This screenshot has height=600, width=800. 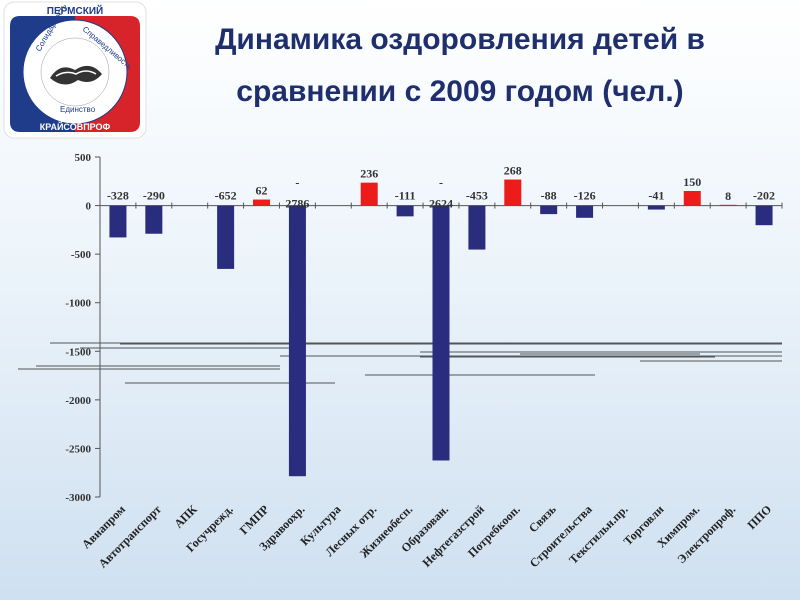 I want to click on data-label: 2786, so click(x=297, y=204).